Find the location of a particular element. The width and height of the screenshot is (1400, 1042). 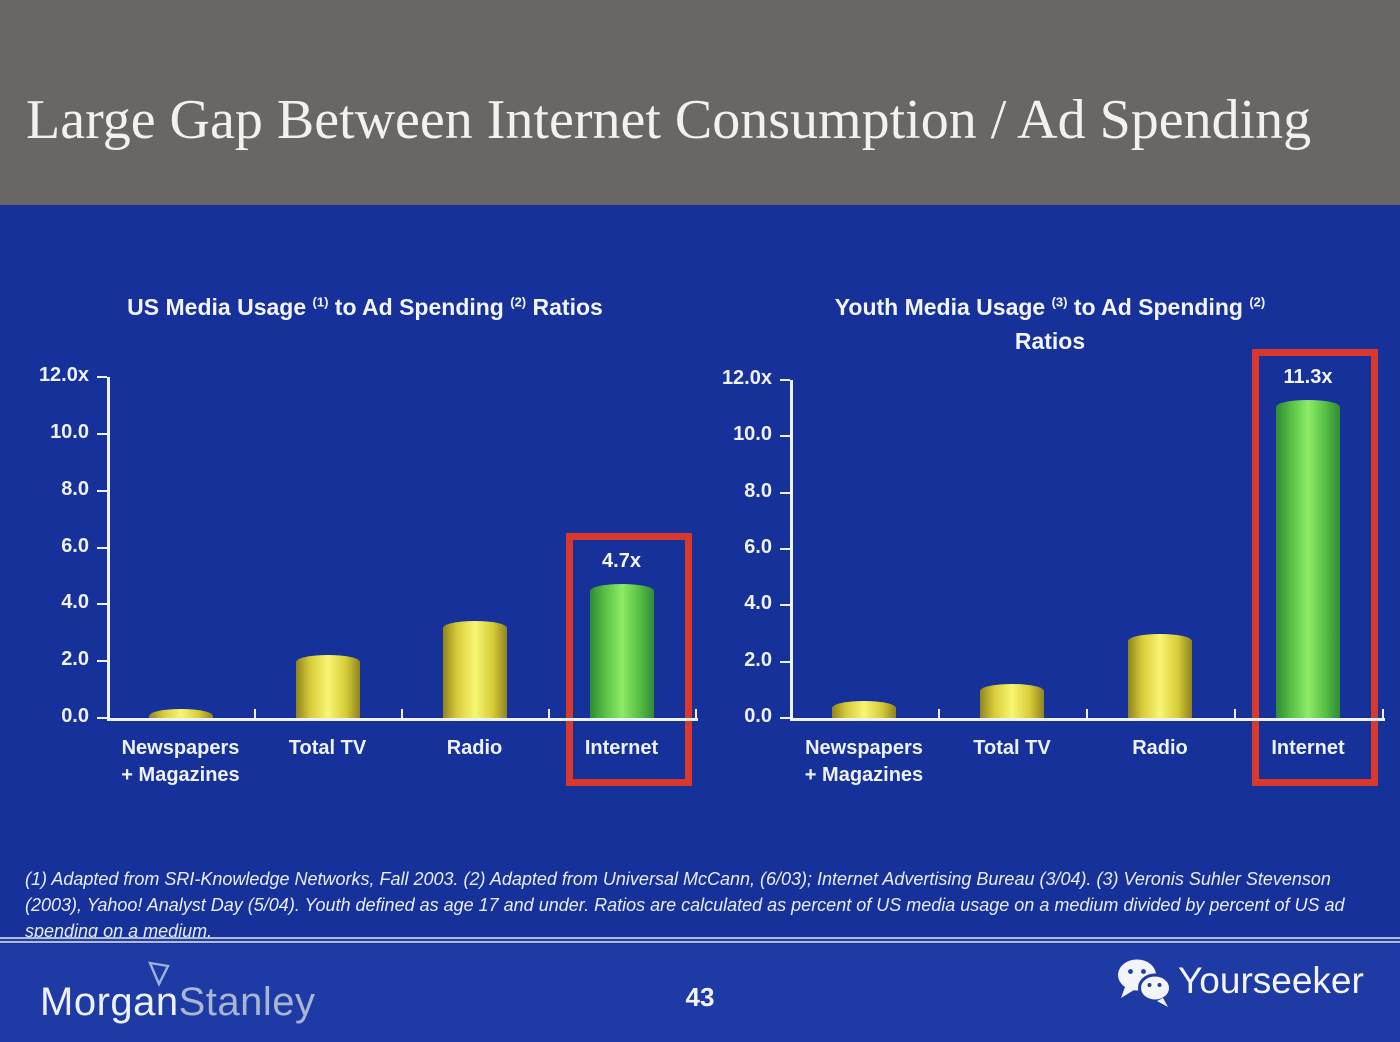

youth-y-tick-label-4.0: 4.0 is located at coordinates (758, 603).